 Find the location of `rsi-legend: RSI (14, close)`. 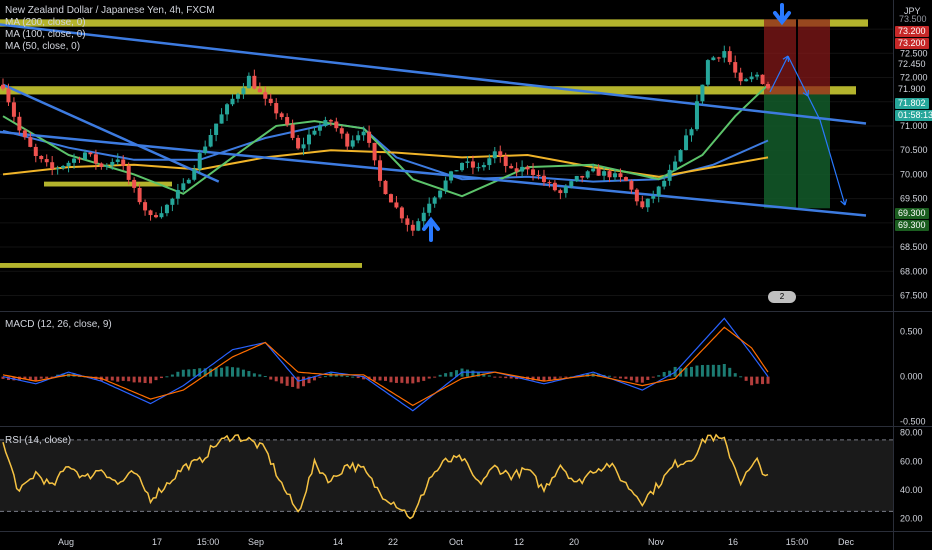

rsi-legend: RSI (14, close) is located at coordinates (38, 440).